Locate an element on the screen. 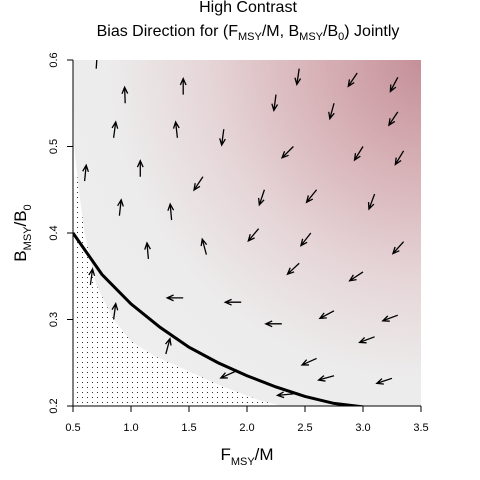 This screenshot has width=480, height=480. chart-title: High Contrast is located at coordinates (248, 8).